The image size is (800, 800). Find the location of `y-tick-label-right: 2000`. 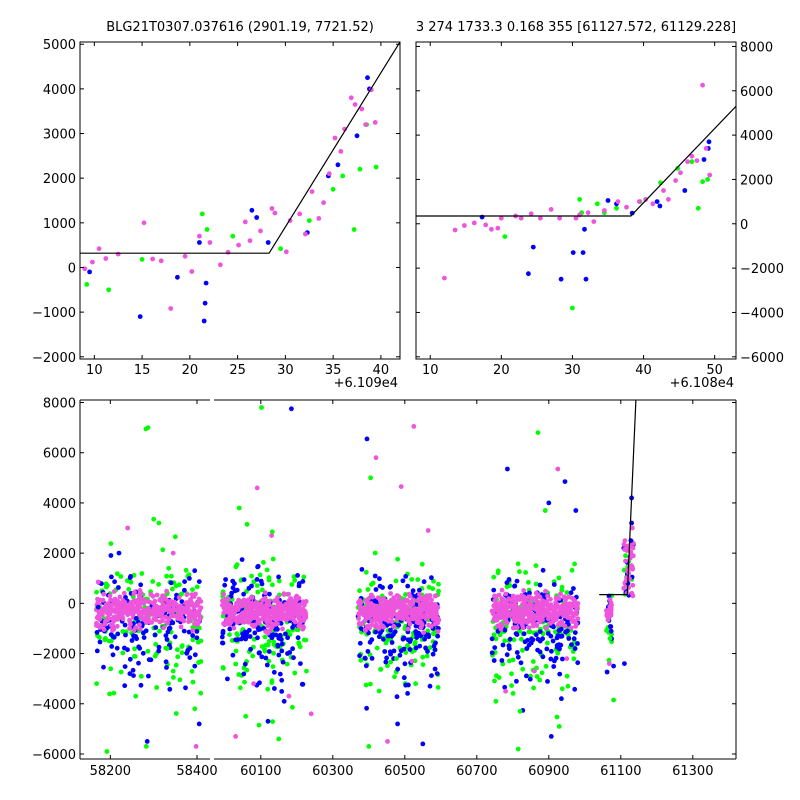

y-tick-label-right: 2000 is located at coordinates (756, 180).